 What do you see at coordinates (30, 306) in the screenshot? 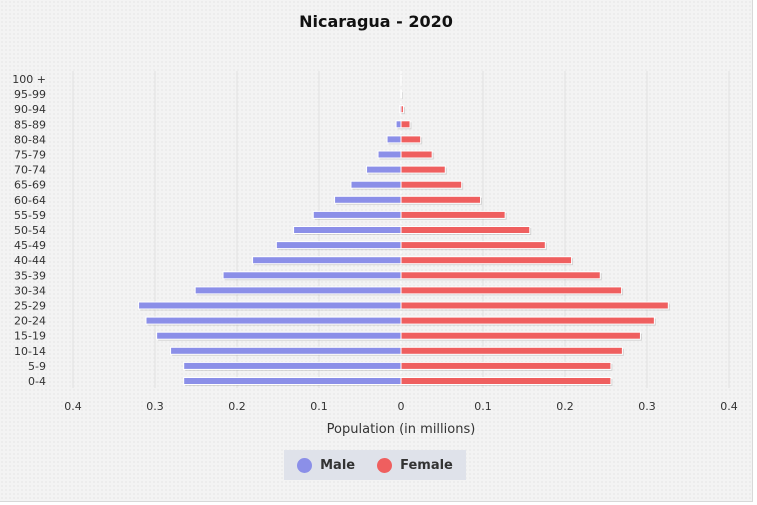
I see `y-tick-label: 25-29` at bounding box center [30, 306].